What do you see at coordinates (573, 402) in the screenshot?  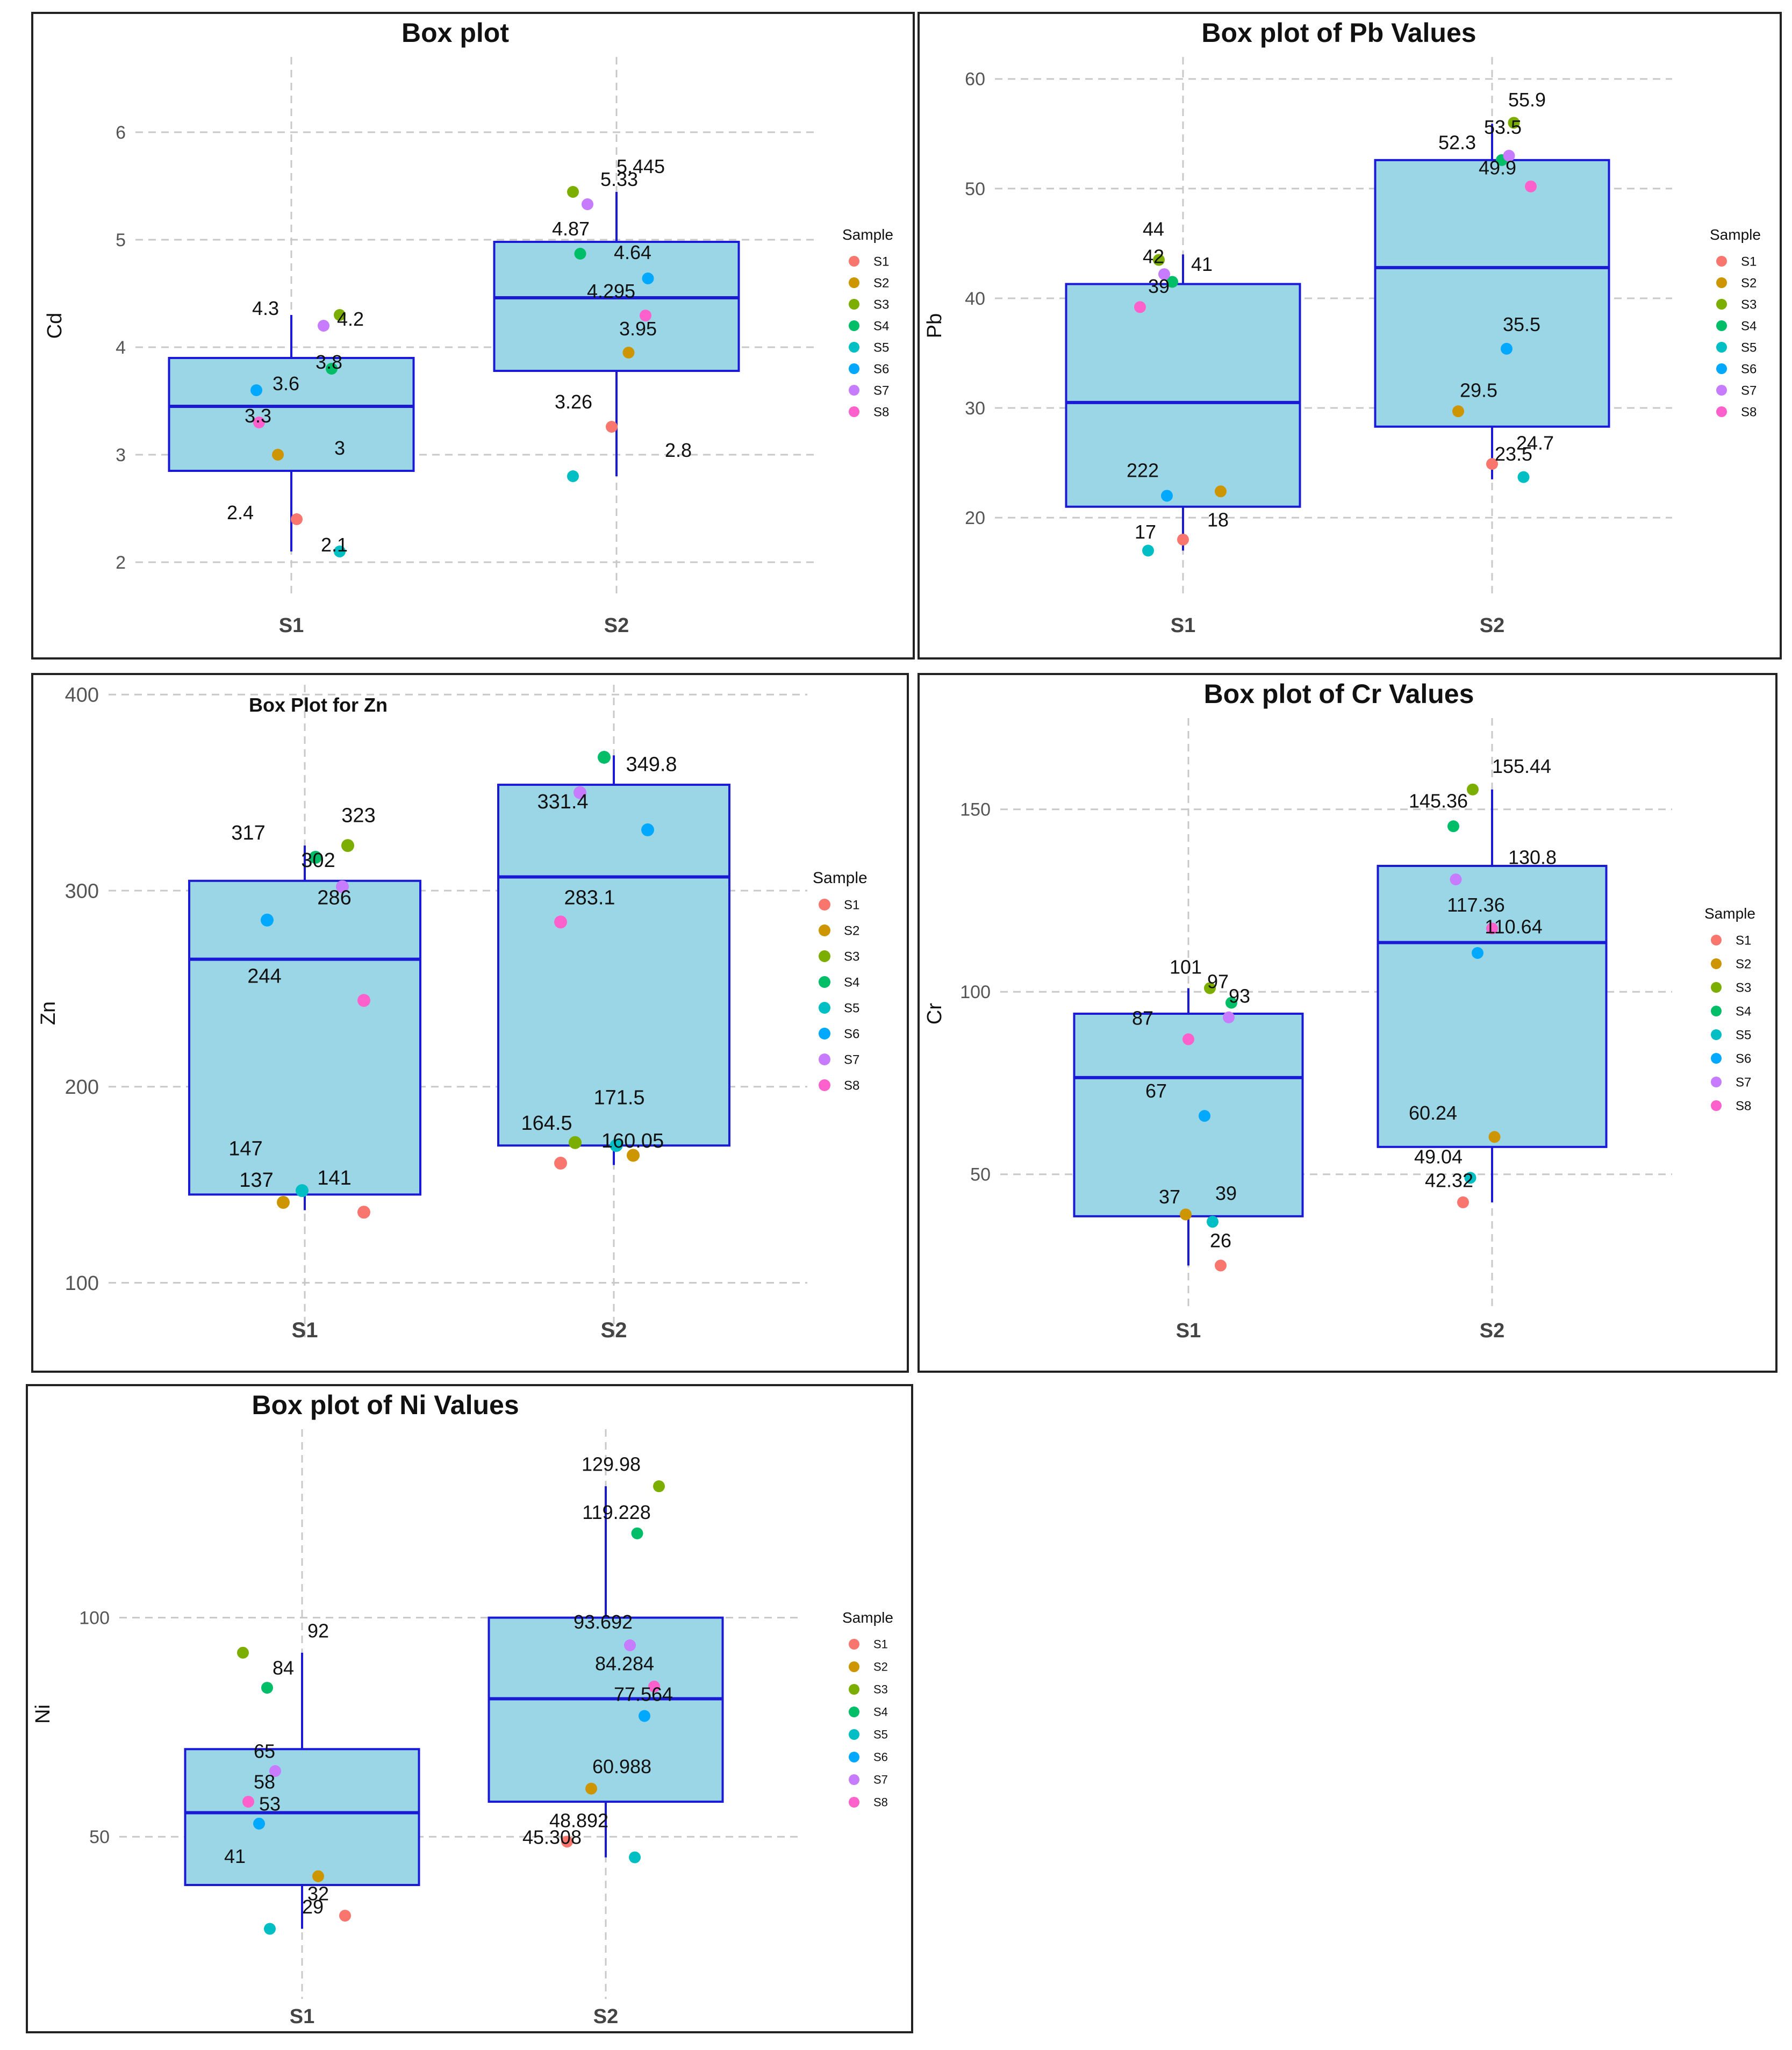 I see `data-label: 3.26` at bounding box center [573, 402].